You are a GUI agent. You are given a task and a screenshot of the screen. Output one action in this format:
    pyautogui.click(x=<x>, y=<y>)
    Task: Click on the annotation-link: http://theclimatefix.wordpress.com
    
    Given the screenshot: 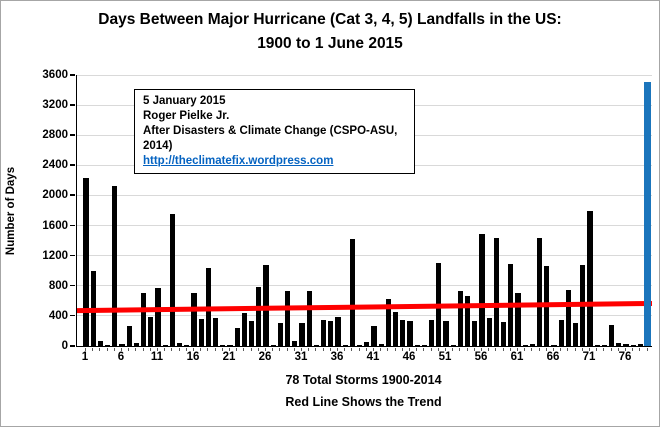 What is the action you would take?
    pyautogui.click(x=238, y=161)
    